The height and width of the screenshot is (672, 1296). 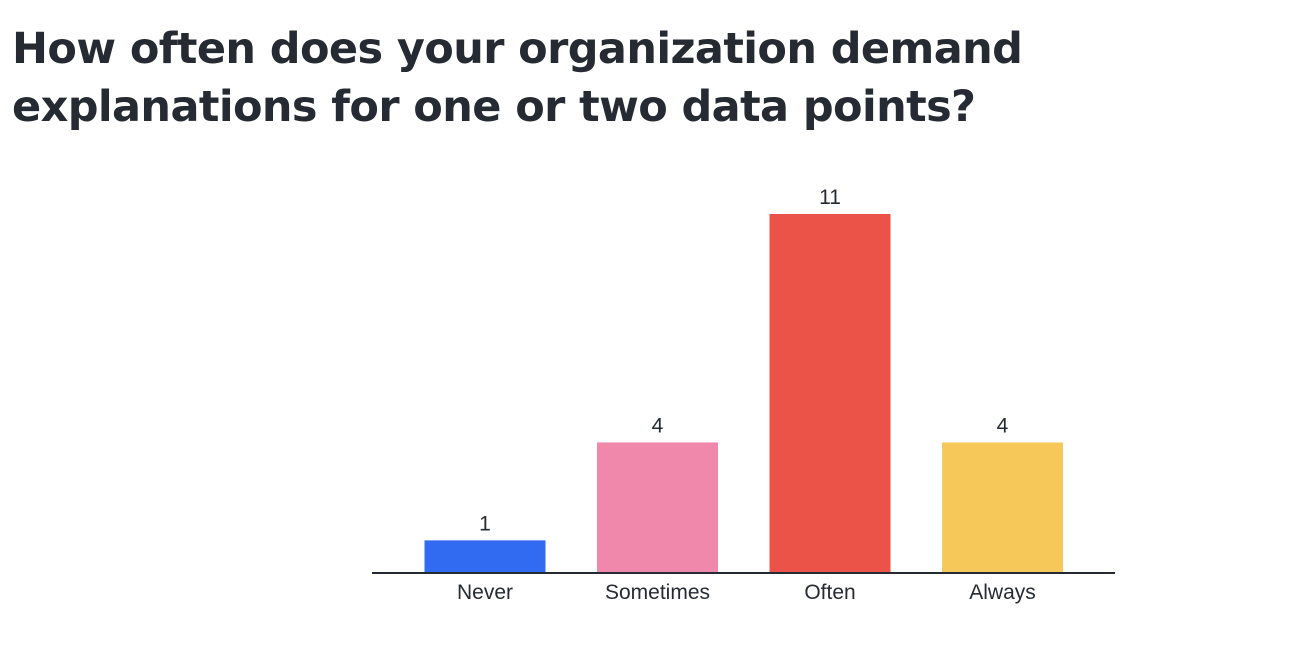 What do you see at coordinates (746, 592) in the screenshot?
I see `tick-labels-group: Never Sometimes Often Always` at bounding box center [746, 592].